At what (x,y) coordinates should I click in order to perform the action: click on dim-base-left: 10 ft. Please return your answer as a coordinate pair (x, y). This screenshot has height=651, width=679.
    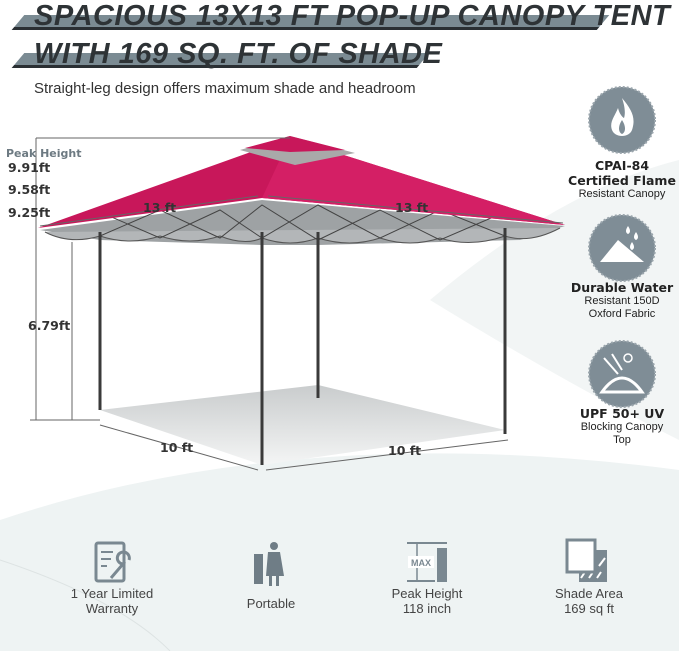
    Looking at the image, I should click on (177, 447).